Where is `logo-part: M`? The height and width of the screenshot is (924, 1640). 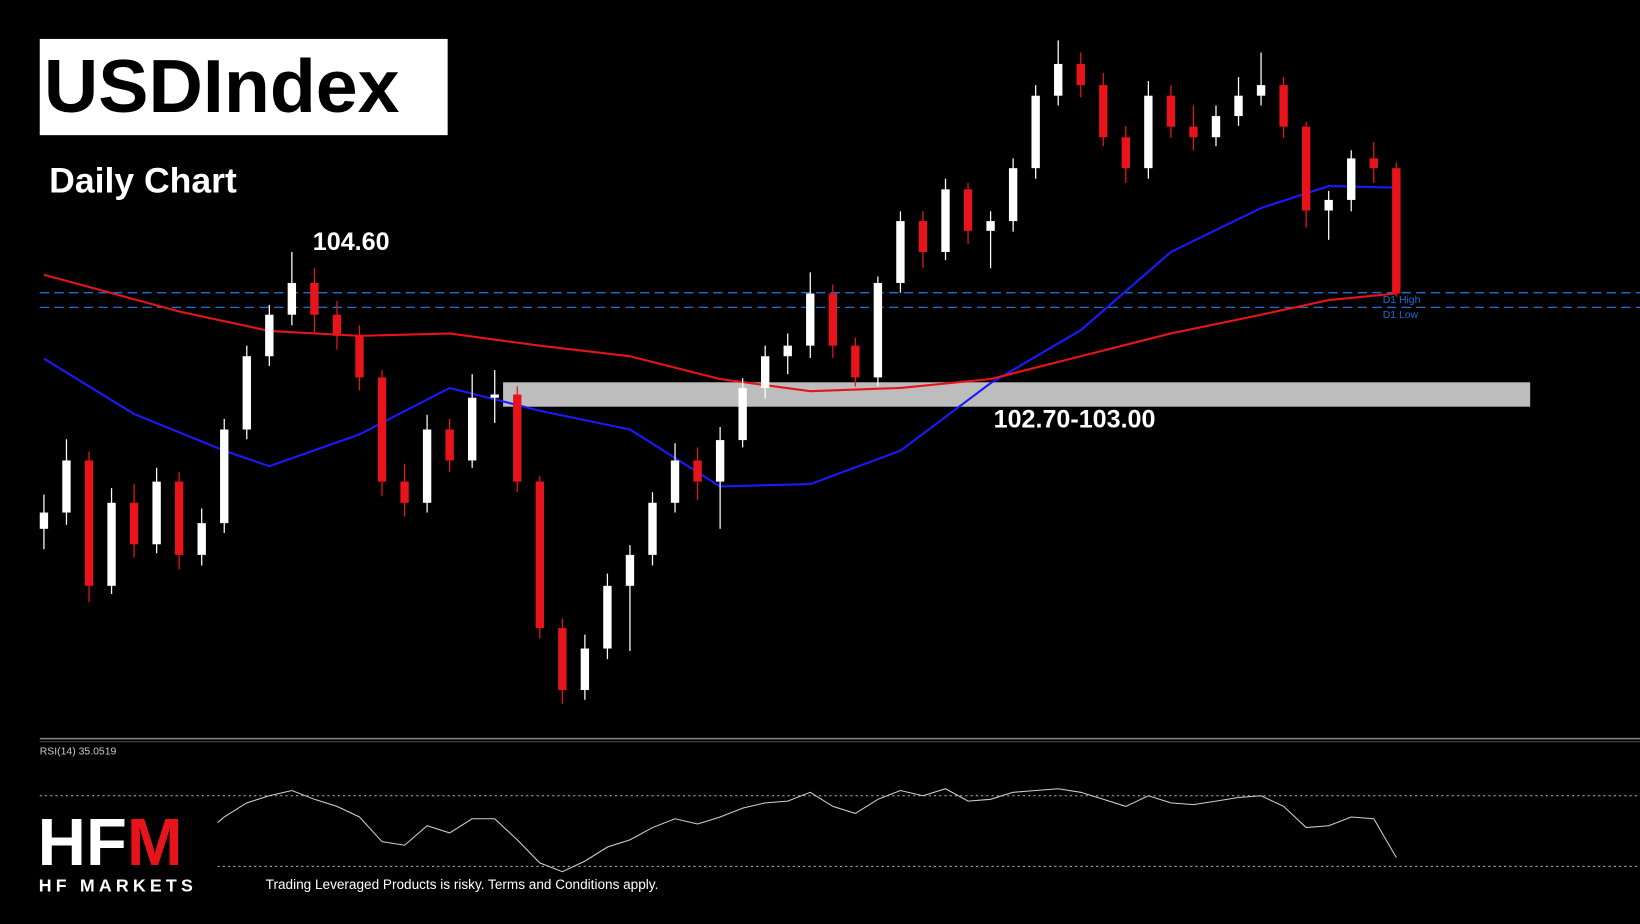 logo-part: M is located at coordinates (155, 842).